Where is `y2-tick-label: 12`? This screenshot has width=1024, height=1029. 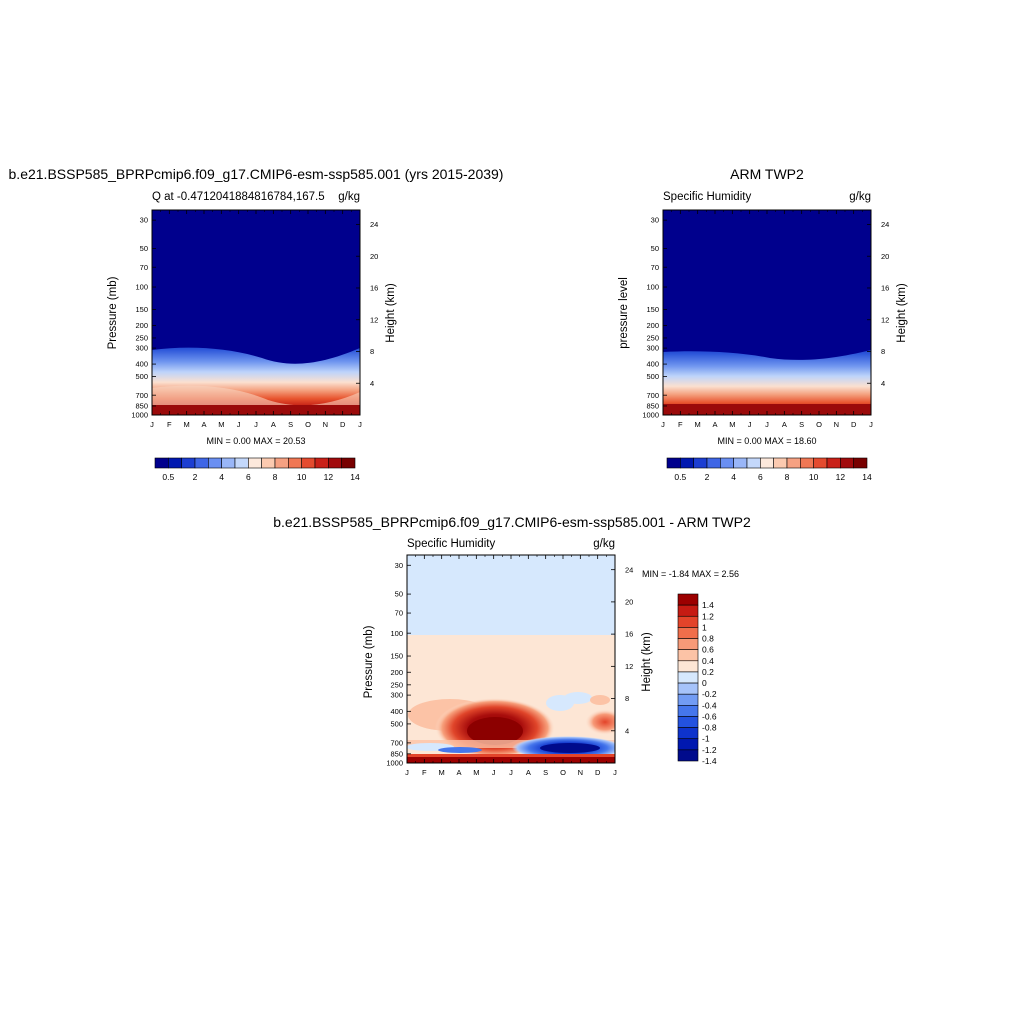 y2-tick-label: 12 is located at coordinates (374, 319).